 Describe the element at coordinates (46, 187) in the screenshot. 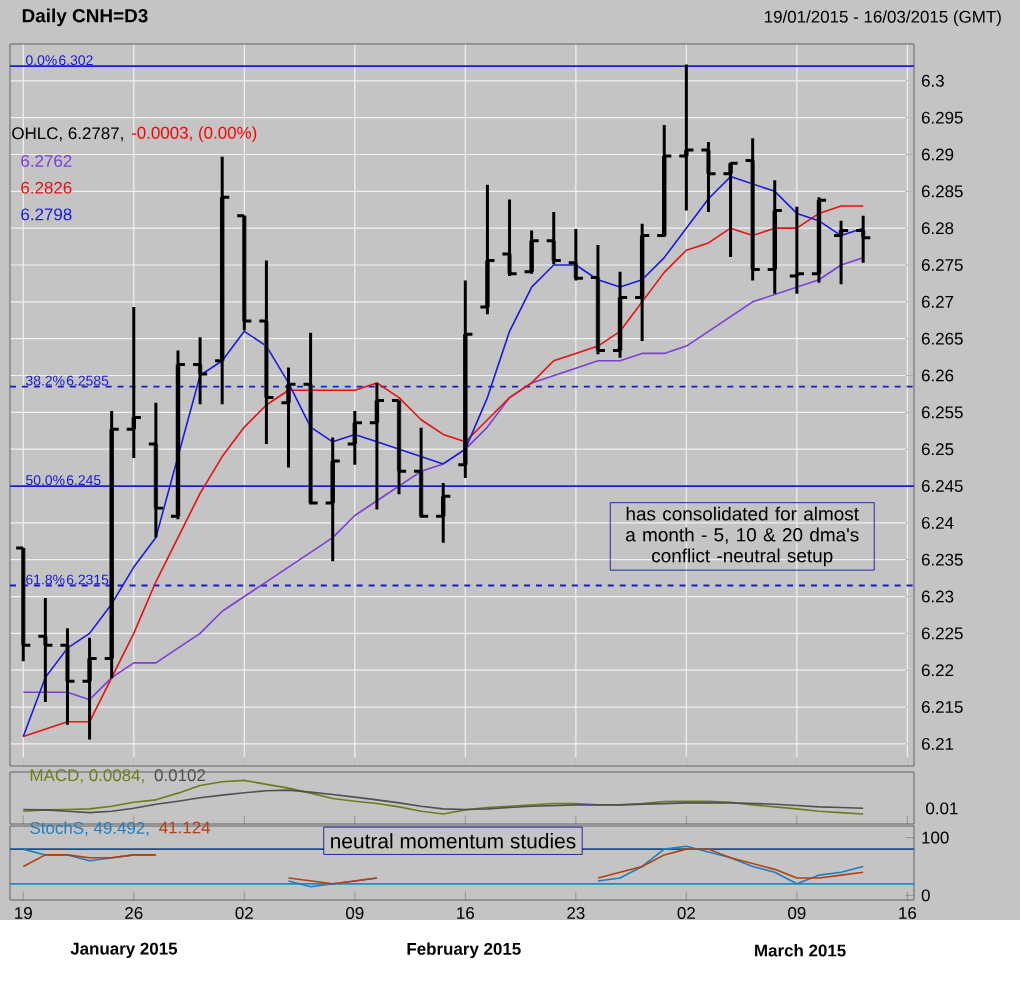

I see `text: 6.2826` at that location.